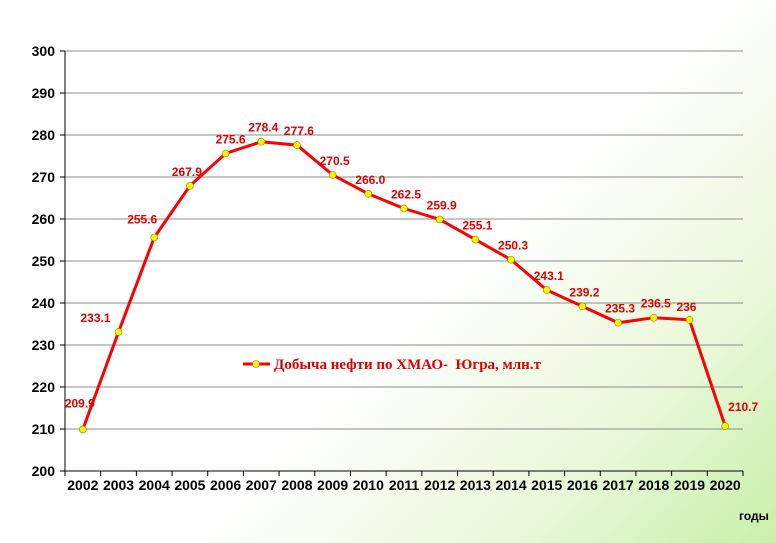 The width and height of the screenshot is (776, 543). I want to click on legend-label: Добыча нефти по ХМАО- Югра, млн.т, so click(408, 365).